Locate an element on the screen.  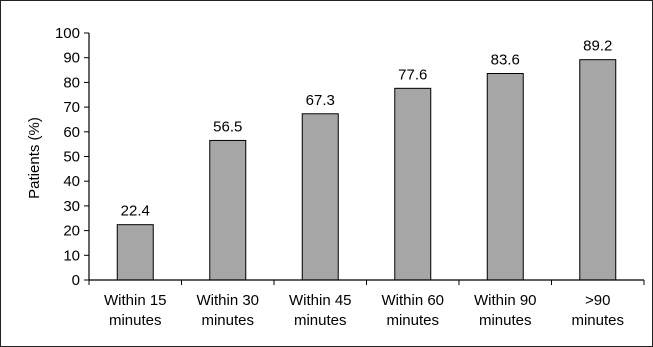
y-axis-title: Patients (%) is located at coordinates (34, 158).